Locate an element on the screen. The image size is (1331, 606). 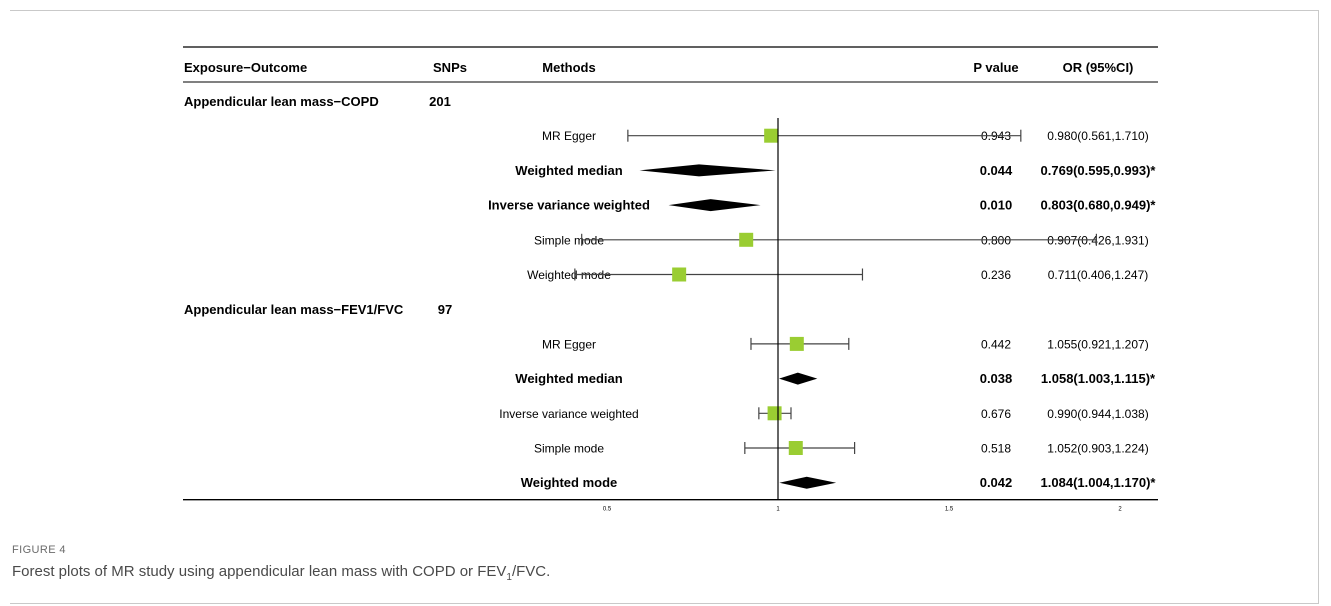
figure-label: FIGURE 4 is located at coordinates (39, 550).